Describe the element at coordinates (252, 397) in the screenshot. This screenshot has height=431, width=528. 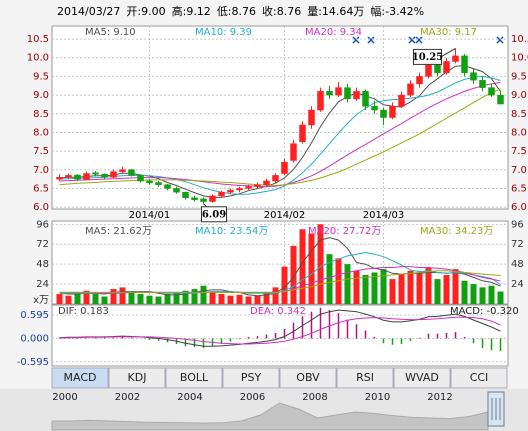
I see `year-label: 2006` at that location.